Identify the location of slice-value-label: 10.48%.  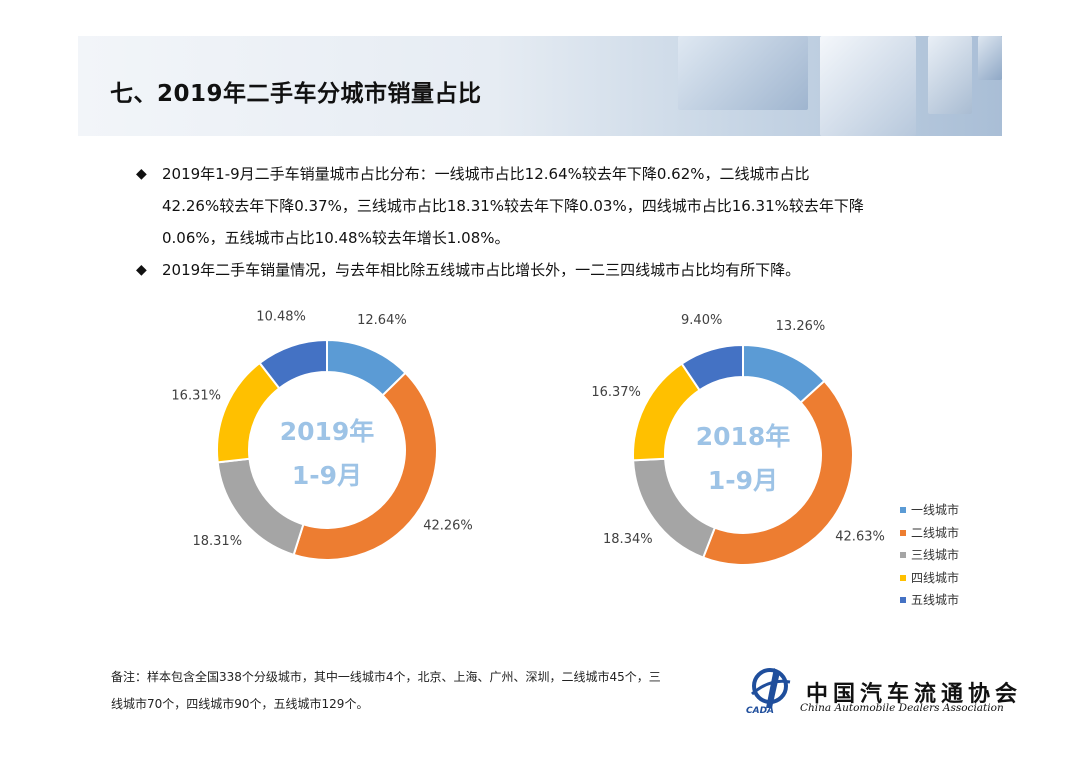
(281, 317).